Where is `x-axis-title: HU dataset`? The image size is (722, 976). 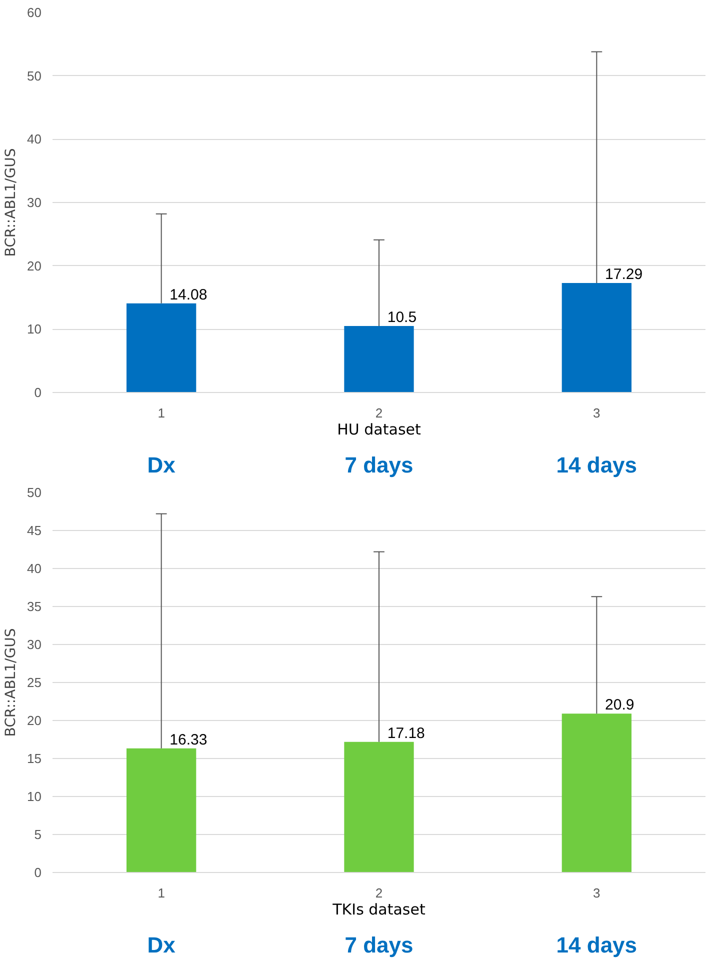
x-axis-title: HU dataset is located at coordinates (379, 429).